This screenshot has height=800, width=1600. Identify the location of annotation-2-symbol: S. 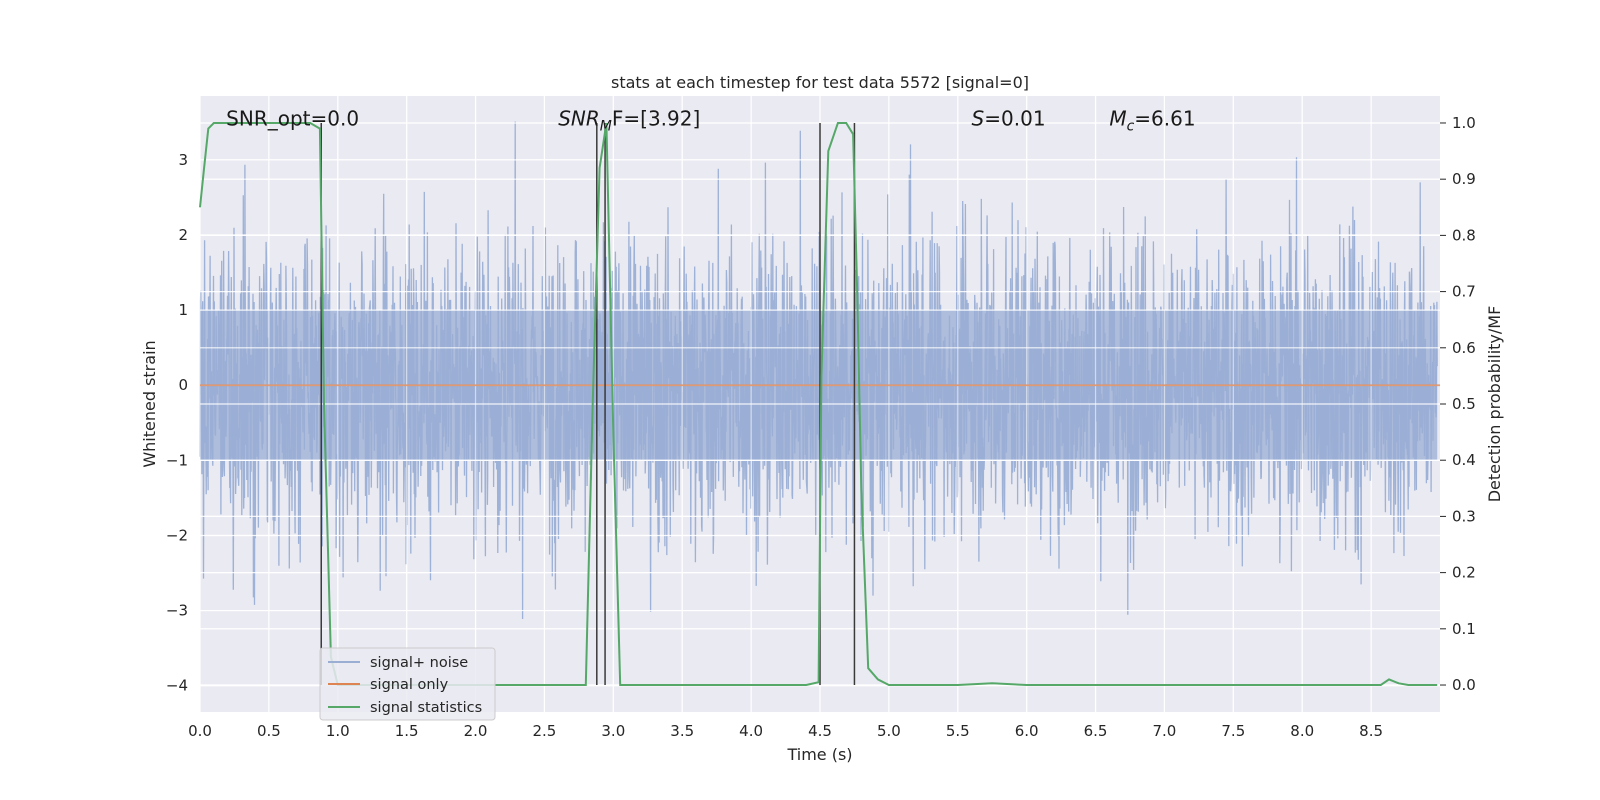
(978, 119).